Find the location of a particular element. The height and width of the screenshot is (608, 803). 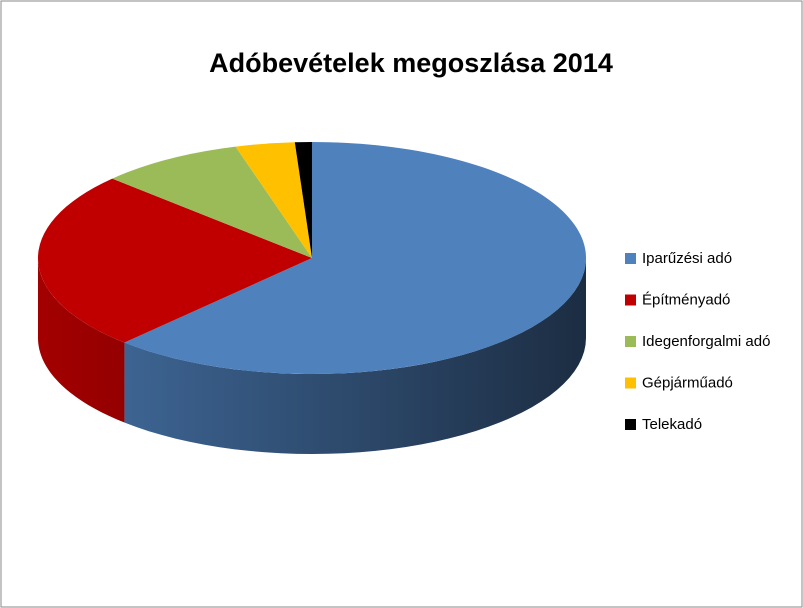

legend-label: Iparűzési adó is located at coordinates (687, 258).